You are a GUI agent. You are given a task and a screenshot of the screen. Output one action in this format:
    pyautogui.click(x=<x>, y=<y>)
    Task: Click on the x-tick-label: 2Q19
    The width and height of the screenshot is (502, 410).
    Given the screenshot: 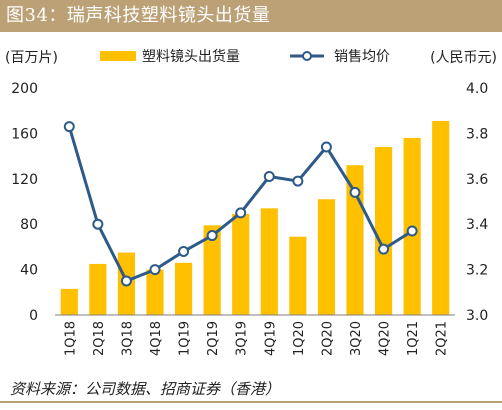 What is the action you would take?
    pyautogui.click(x=213, y=338)
    